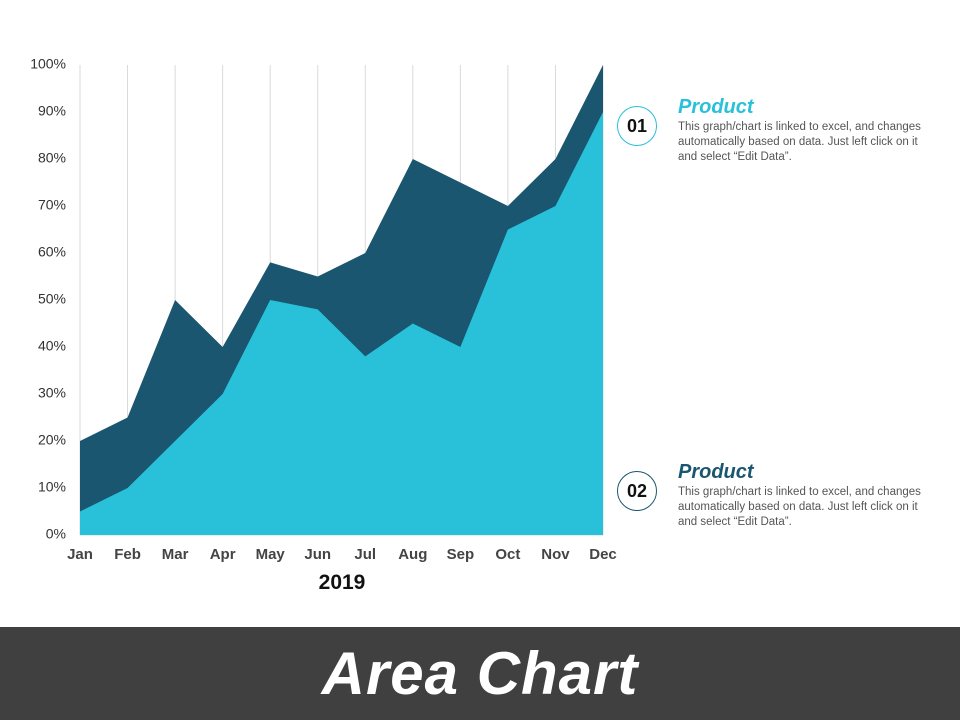 The image size is (960, 720). Describe the element at coordinates (637, 491) in the screenshot. I see `legend-badge-2: 02` at that location.